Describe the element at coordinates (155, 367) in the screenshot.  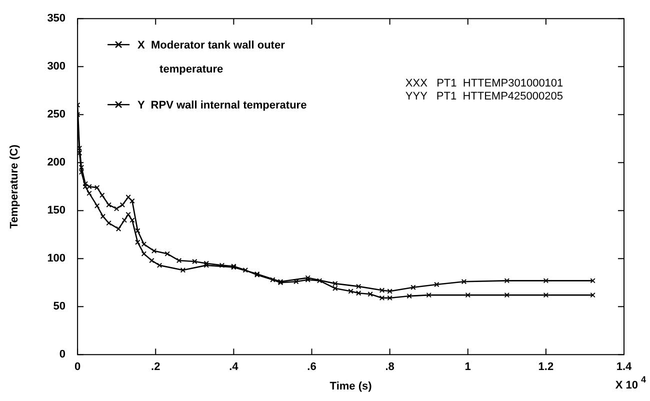
I see `x-tick-label: .2` at that location.